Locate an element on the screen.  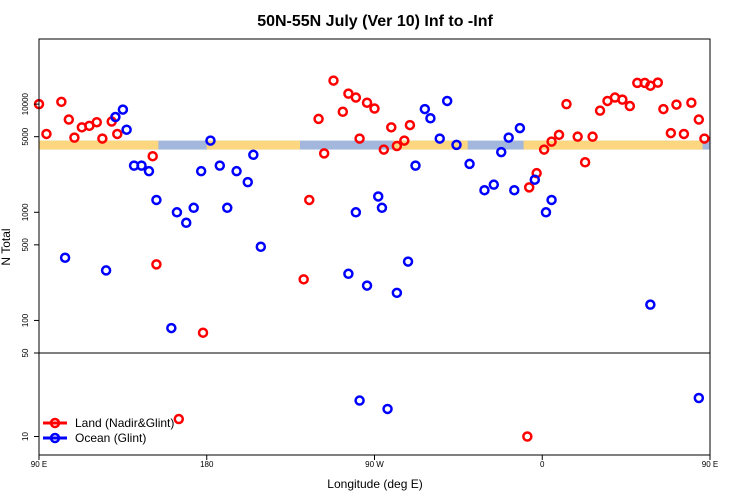
reference-band is located at coordinates (374, 145).